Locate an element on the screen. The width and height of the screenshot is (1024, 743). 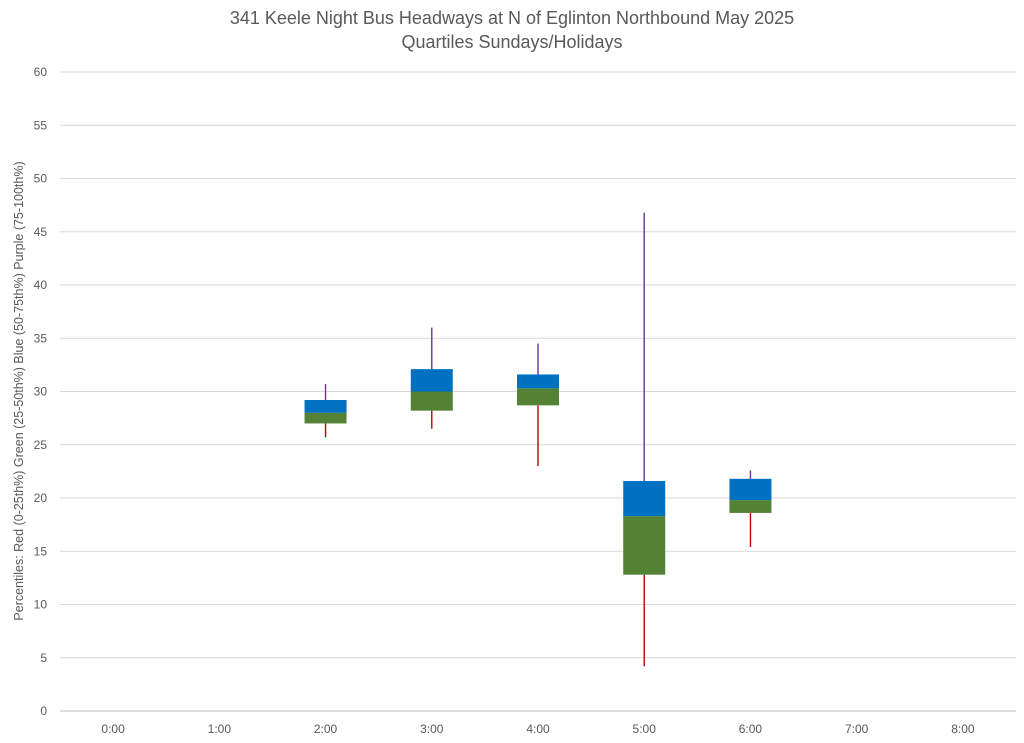
y-tick-label: 30 is located at coordinates (41, 392).